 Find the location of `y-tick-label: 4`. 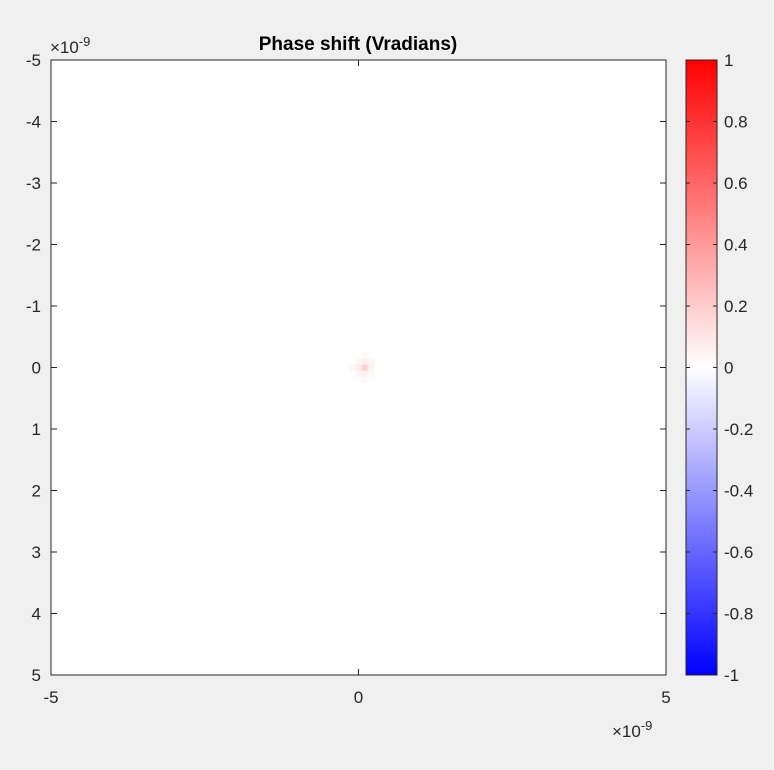

y-tick-label: 4 is located at coordinates (36, 614).